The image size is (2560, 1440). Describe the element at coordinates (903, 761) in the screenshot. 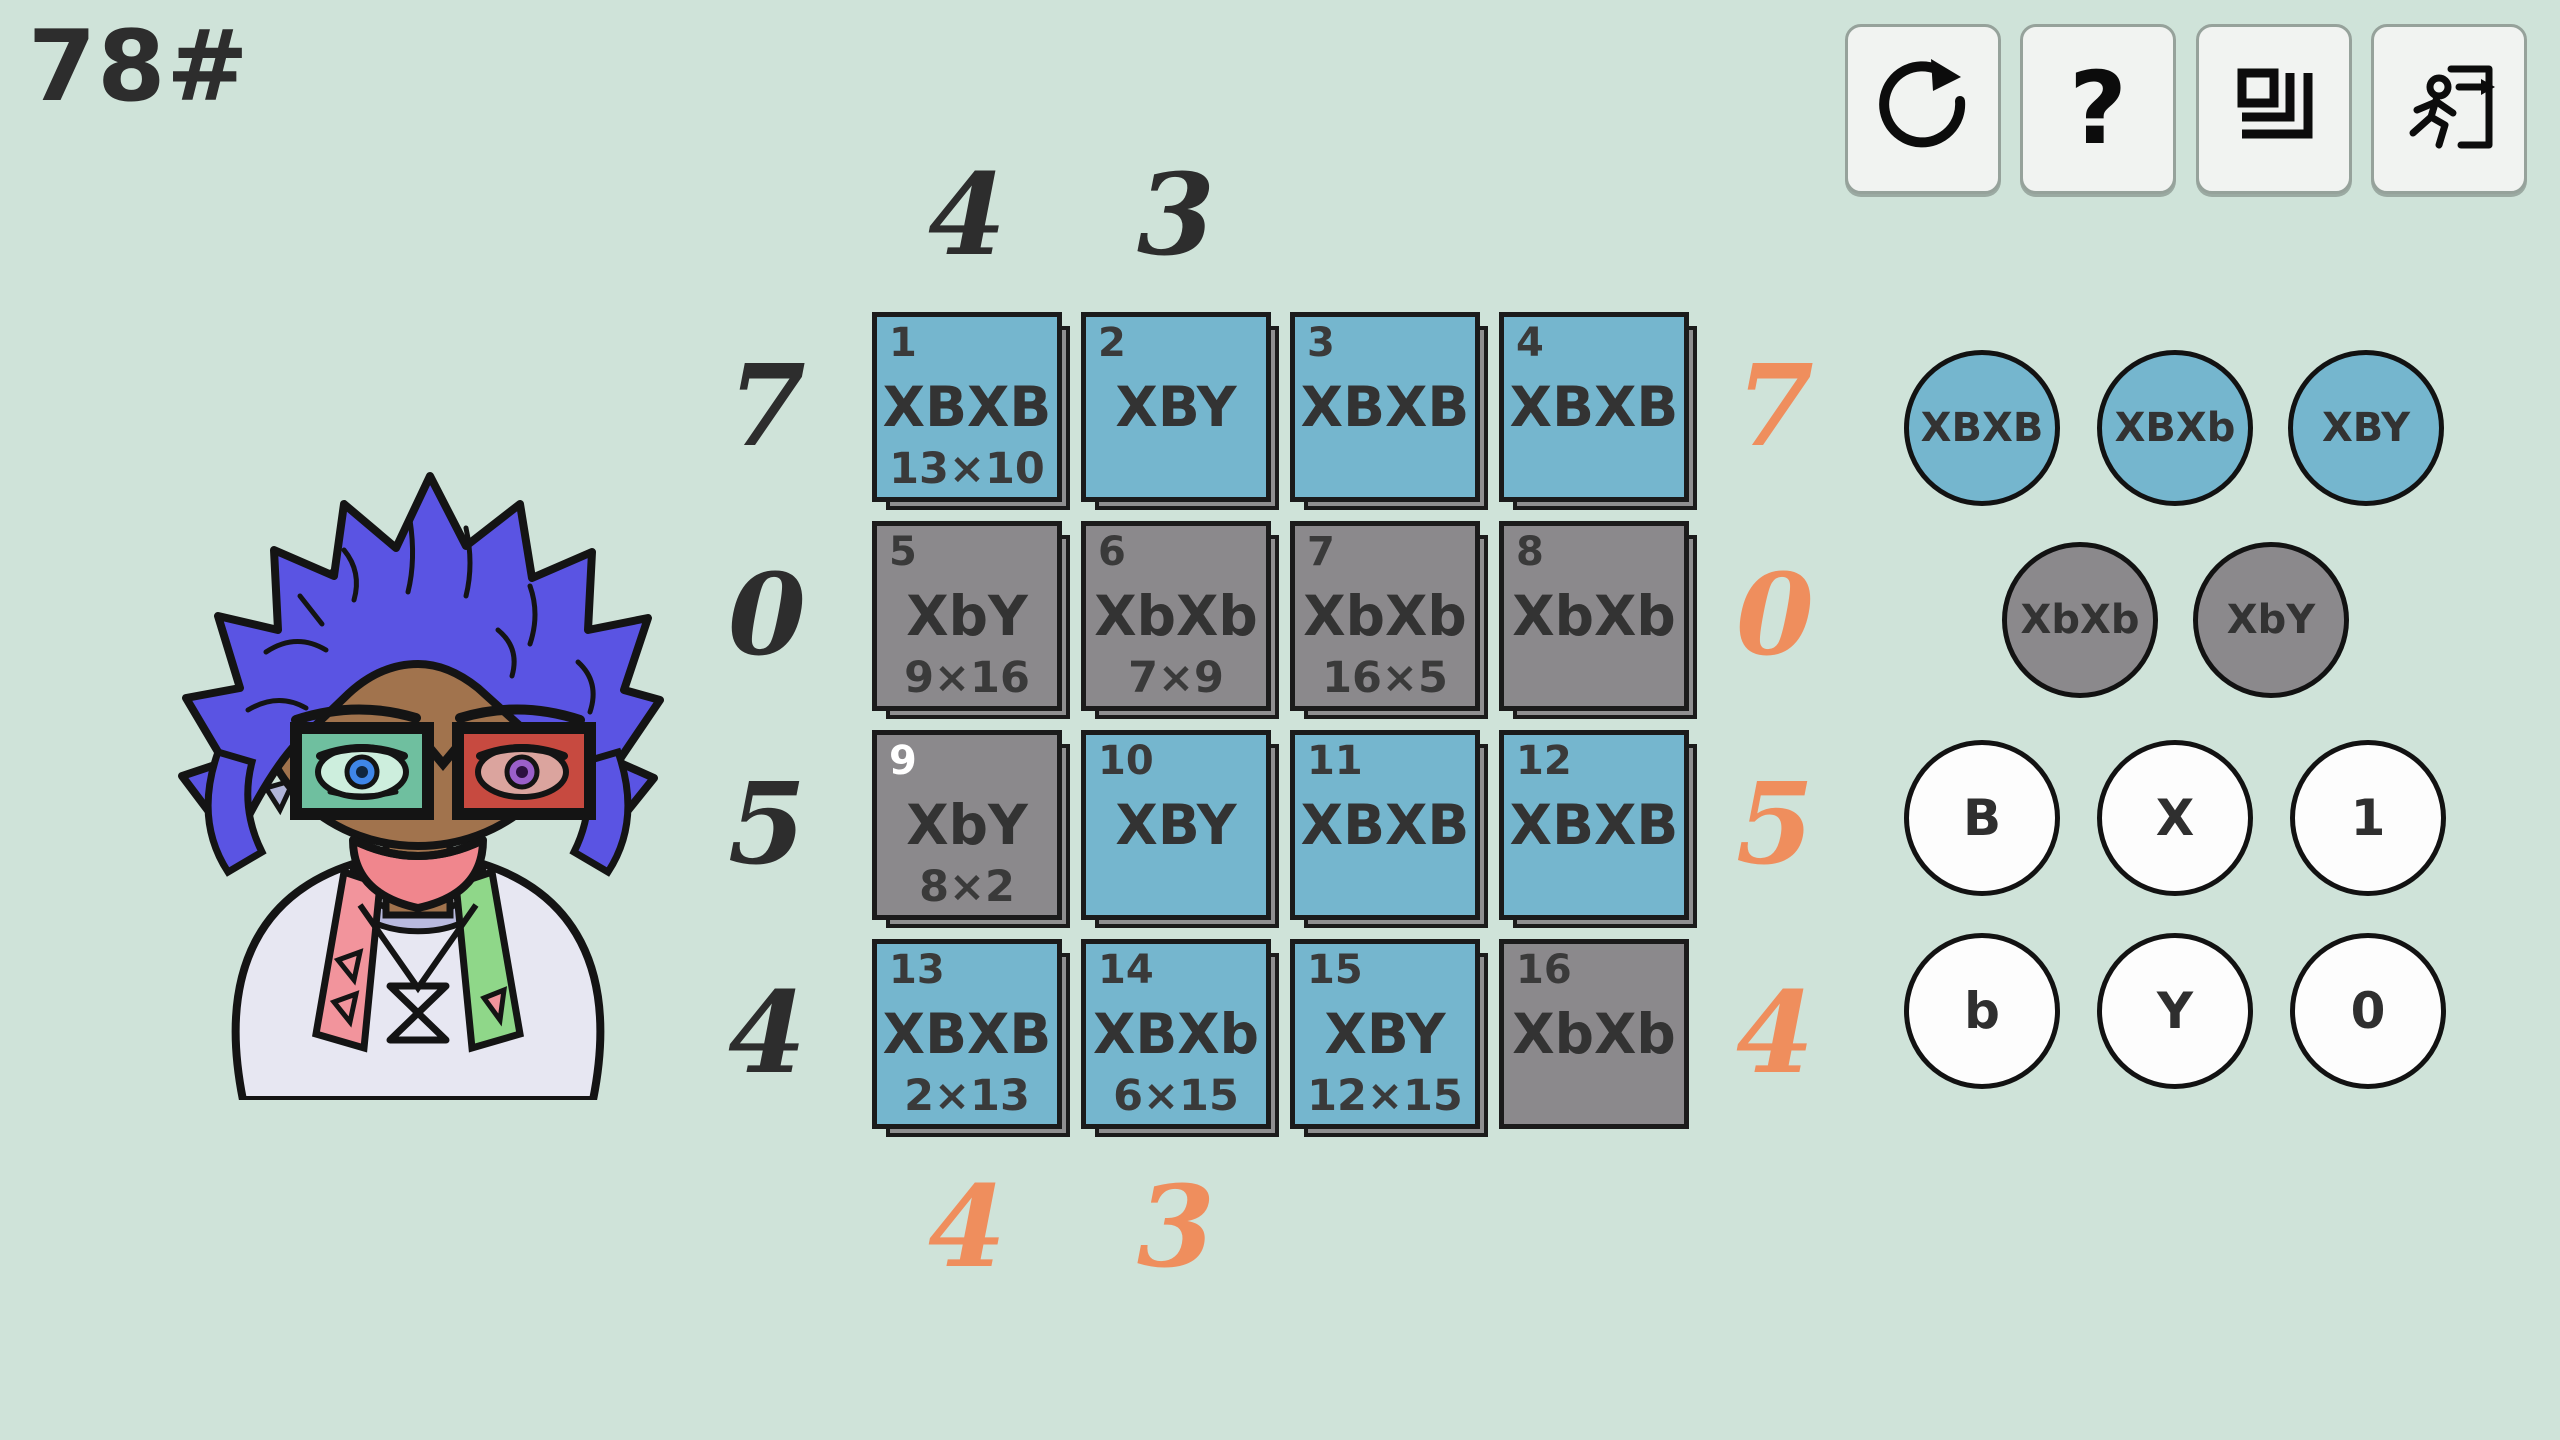

I see `cell-number: 9` at that location.